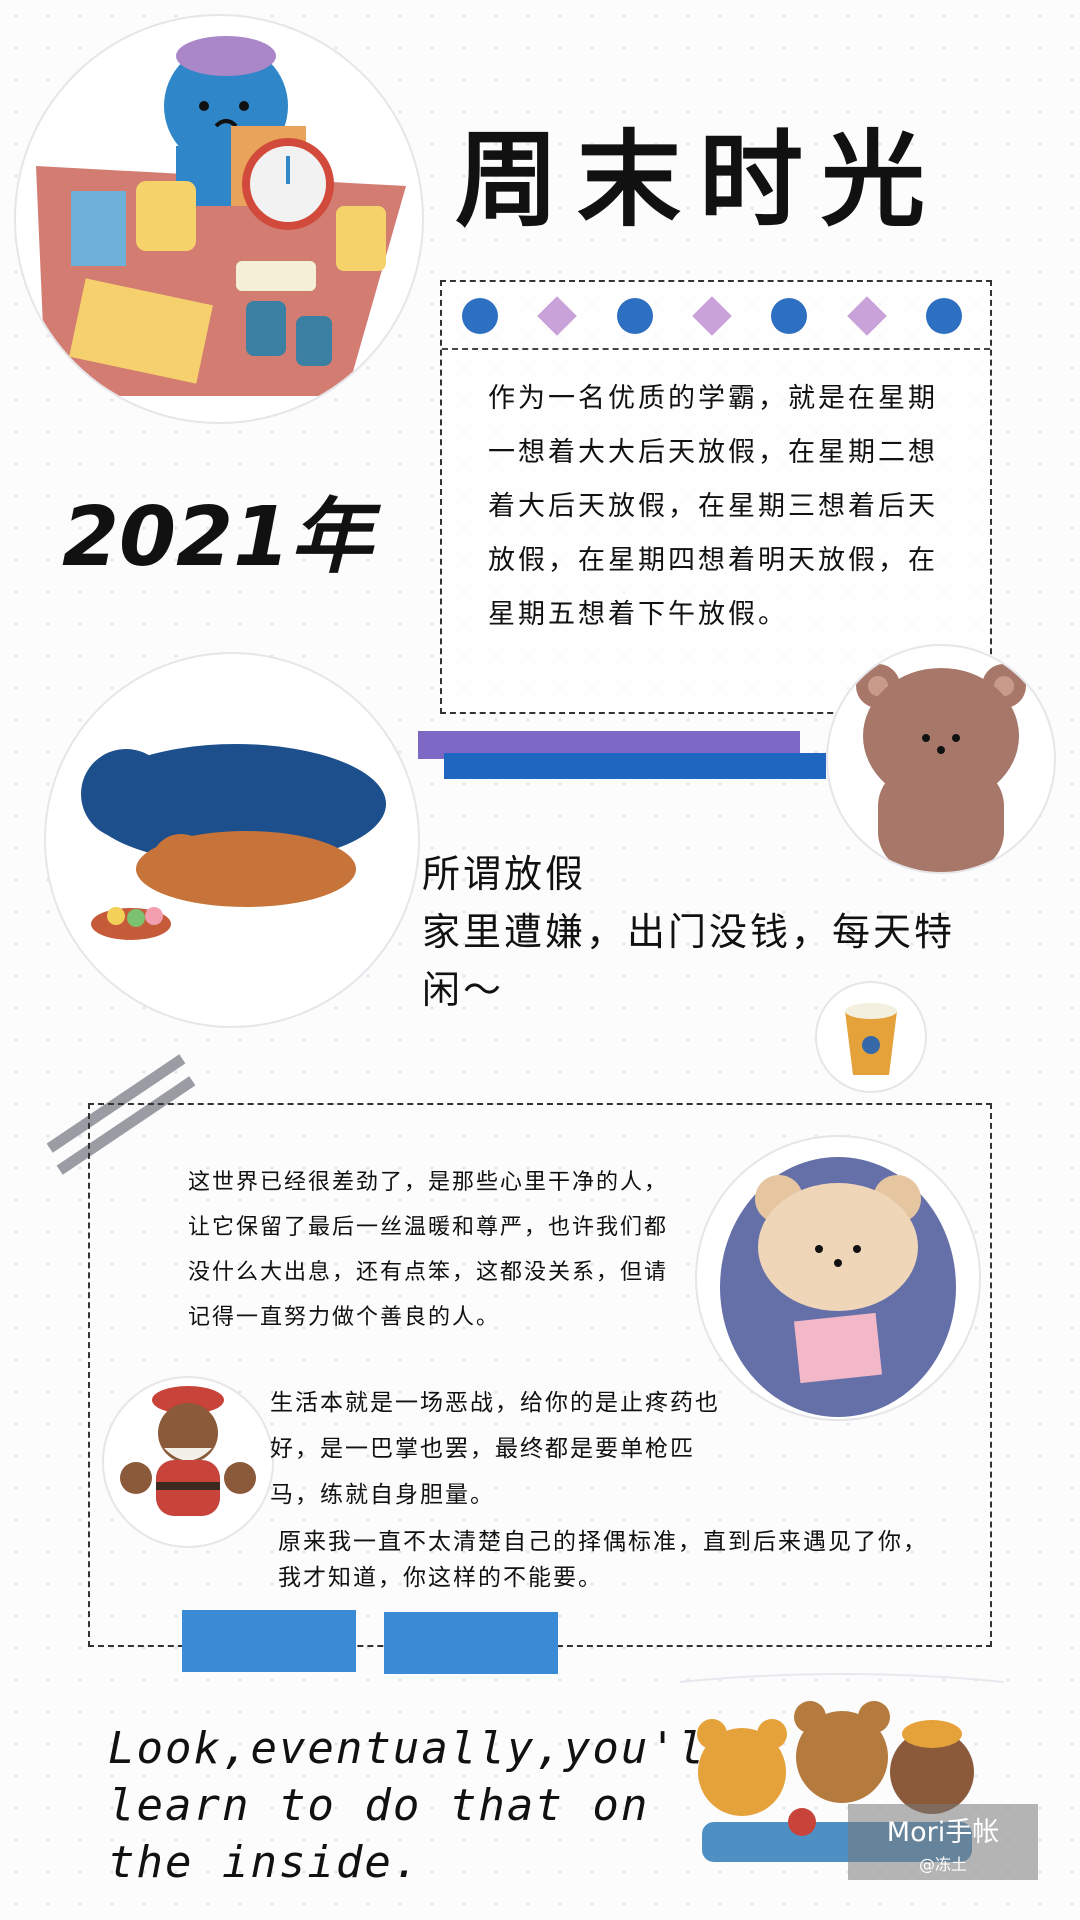 This screenshot has height=1920, width=1080. What do you see at coordinates (269, 1641) in the screenshot?
I see `blue-block-left` at bounding box center [269, 1641].